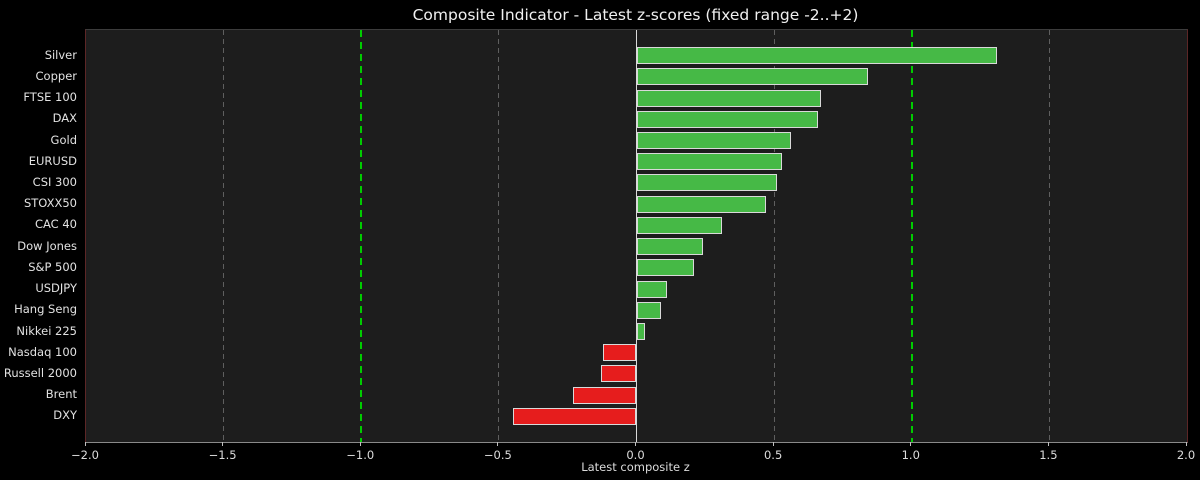 The height and width of the screenshot is (480, 1200). What do you see at coordinates (40, 372) in the screenshot?
I see `y-axis-label: Russell 2000` at bounding box center [40, 372].